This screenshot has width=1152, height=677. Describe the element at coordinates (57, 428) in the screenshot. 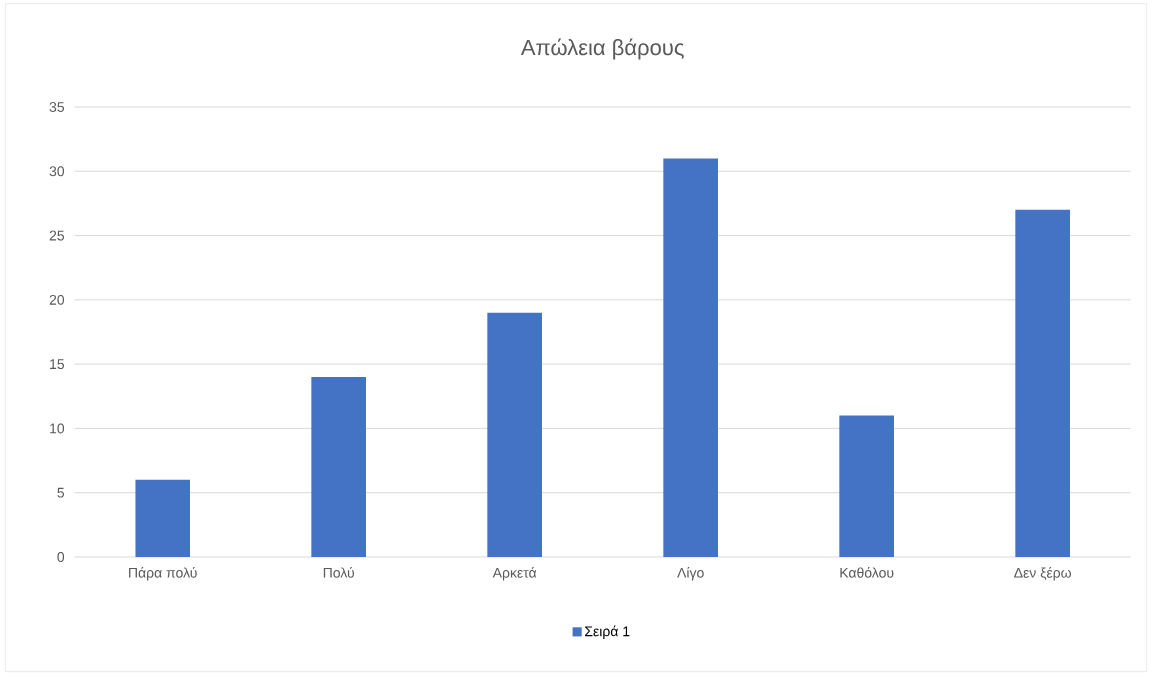

I see `y-tick-label: 10` at that location.